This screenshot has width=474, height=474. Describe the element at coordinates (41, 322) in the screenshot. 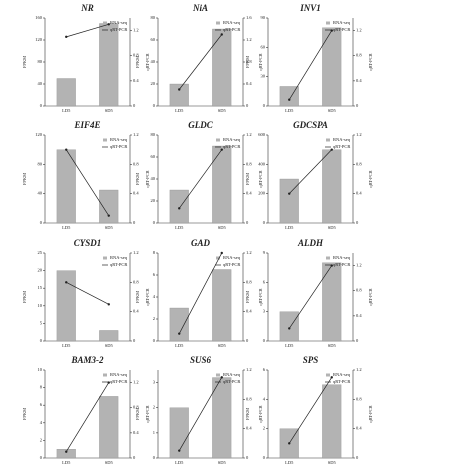

I see `y-tick-label: 5` at that location.